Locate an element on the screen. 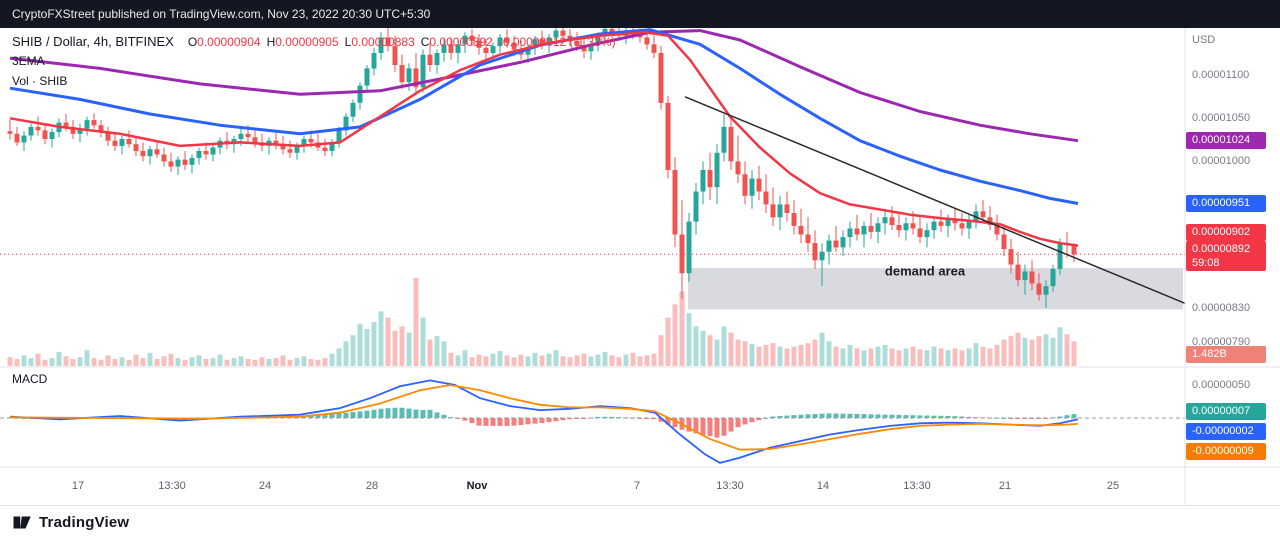  ohlc-key: O is located at coordinates (192, 42).